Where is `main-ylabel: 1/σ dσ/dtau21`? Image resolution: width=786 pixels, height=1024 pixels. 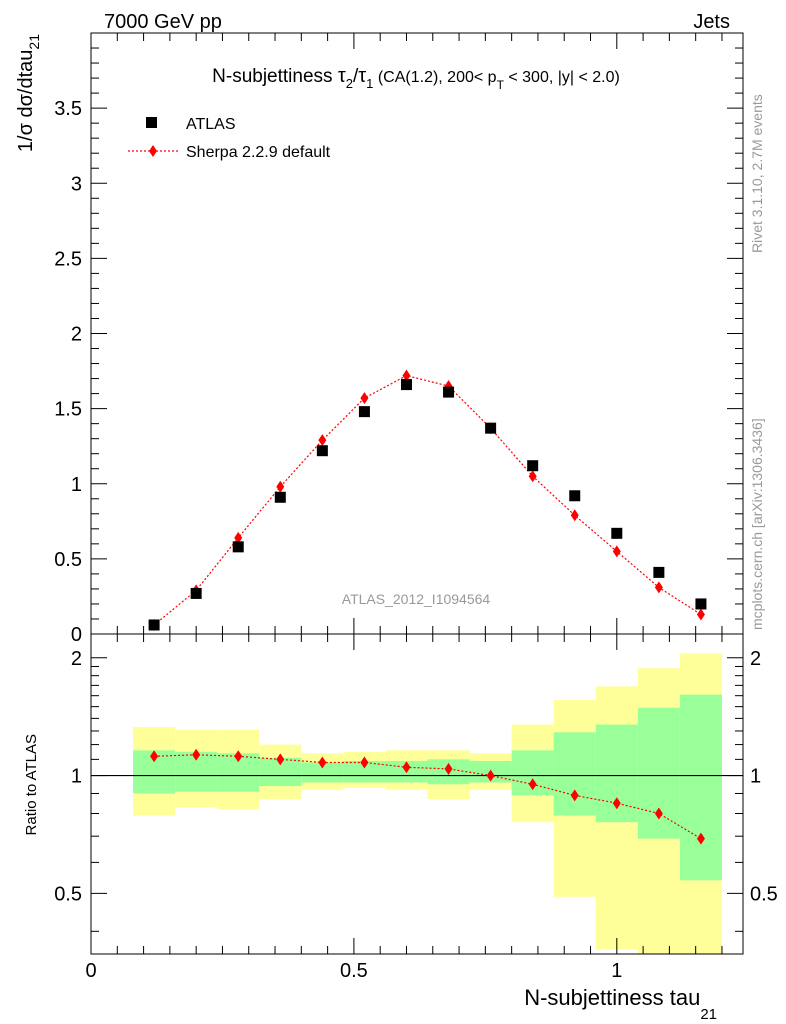
main-ylabel: 1/σ dσ/dtau21 is located at coordinates (28, 93).